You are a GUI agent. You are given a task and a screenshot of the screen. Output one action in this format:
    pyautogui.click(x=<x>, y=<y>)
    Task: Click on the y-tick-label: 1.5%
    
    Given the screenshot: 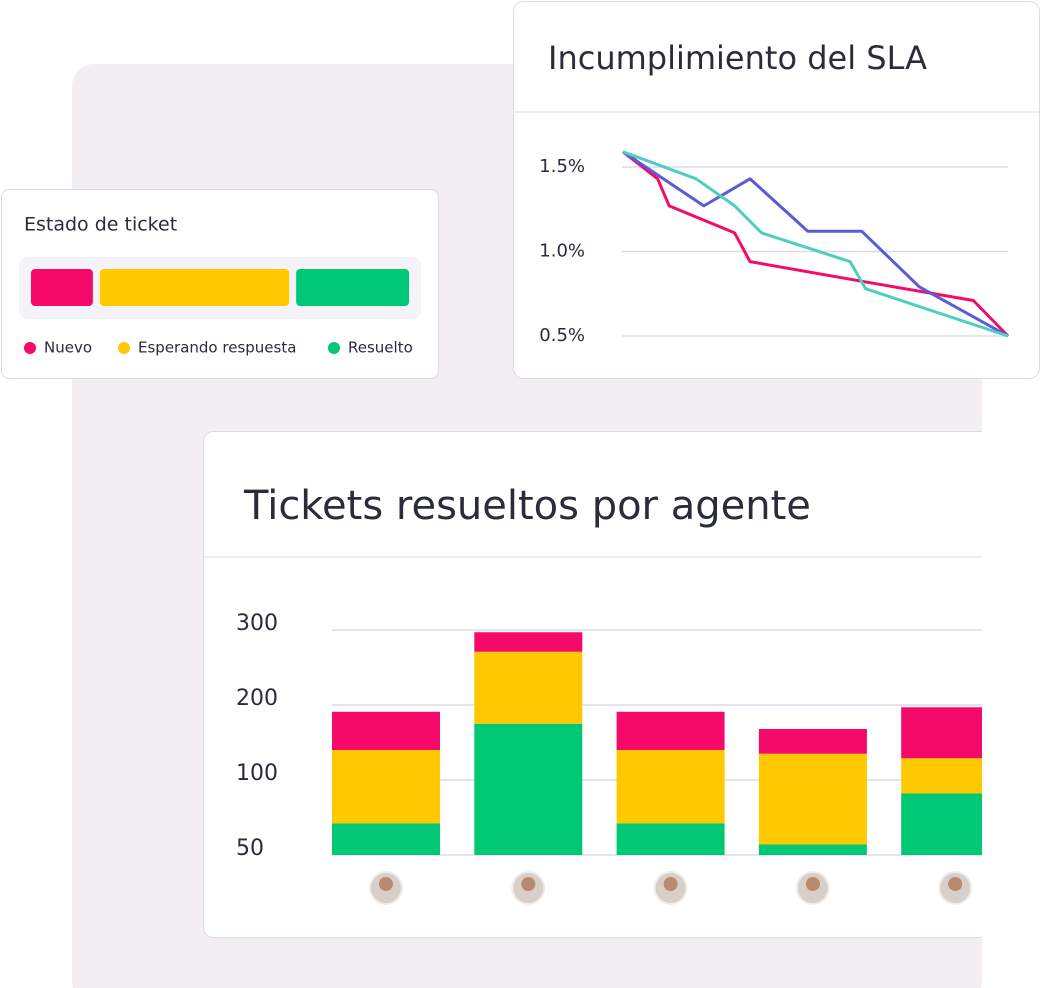 What is the action you would take?
    pyautogui.click(x=562, y=166)
    